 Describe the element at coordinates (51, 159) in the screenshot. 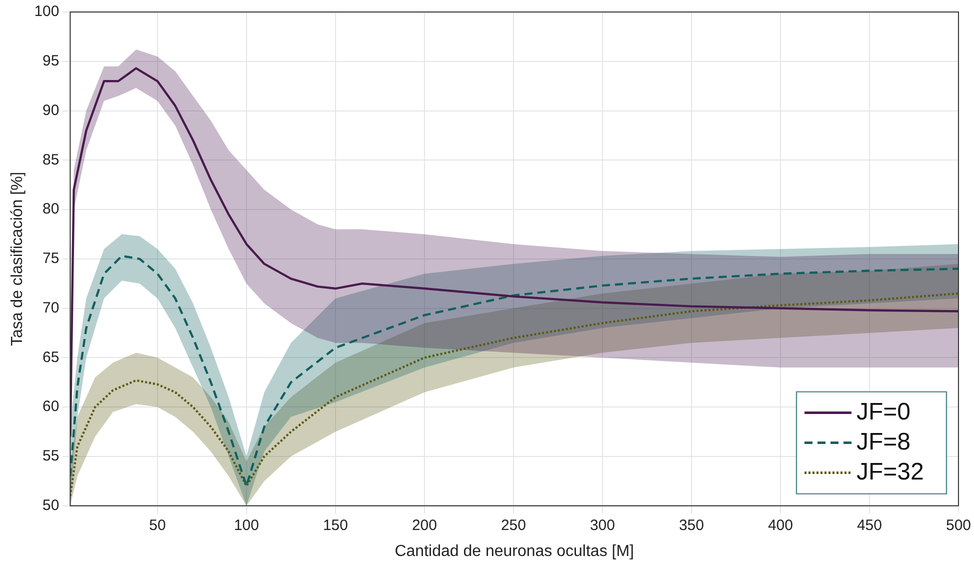

I see `y-tick-label: 85` at that location.